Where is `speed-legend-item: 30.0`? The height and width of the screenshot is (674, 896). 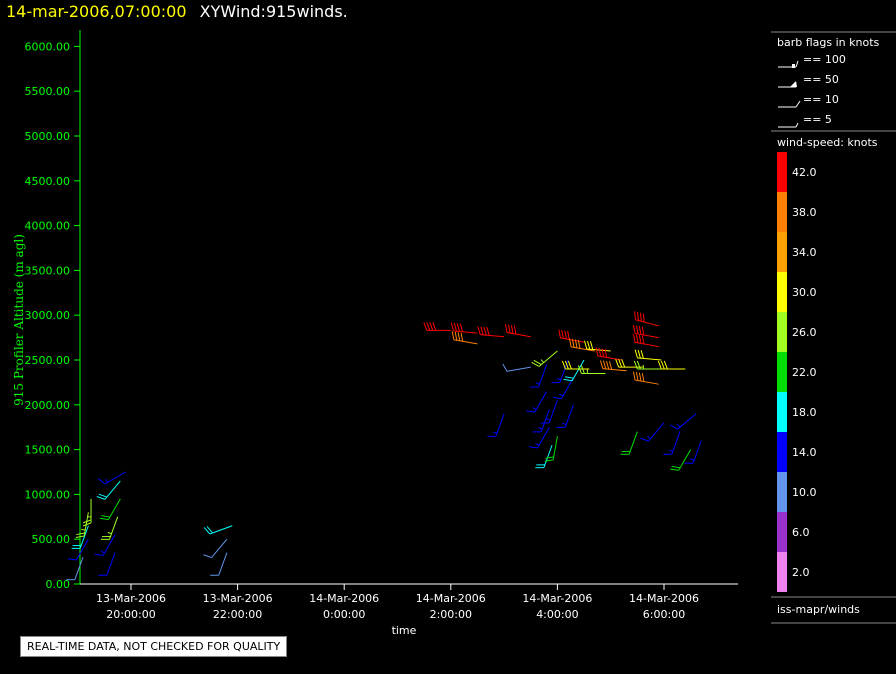
speed-legend-item: 30.0 is located at coordinates (797, 292).